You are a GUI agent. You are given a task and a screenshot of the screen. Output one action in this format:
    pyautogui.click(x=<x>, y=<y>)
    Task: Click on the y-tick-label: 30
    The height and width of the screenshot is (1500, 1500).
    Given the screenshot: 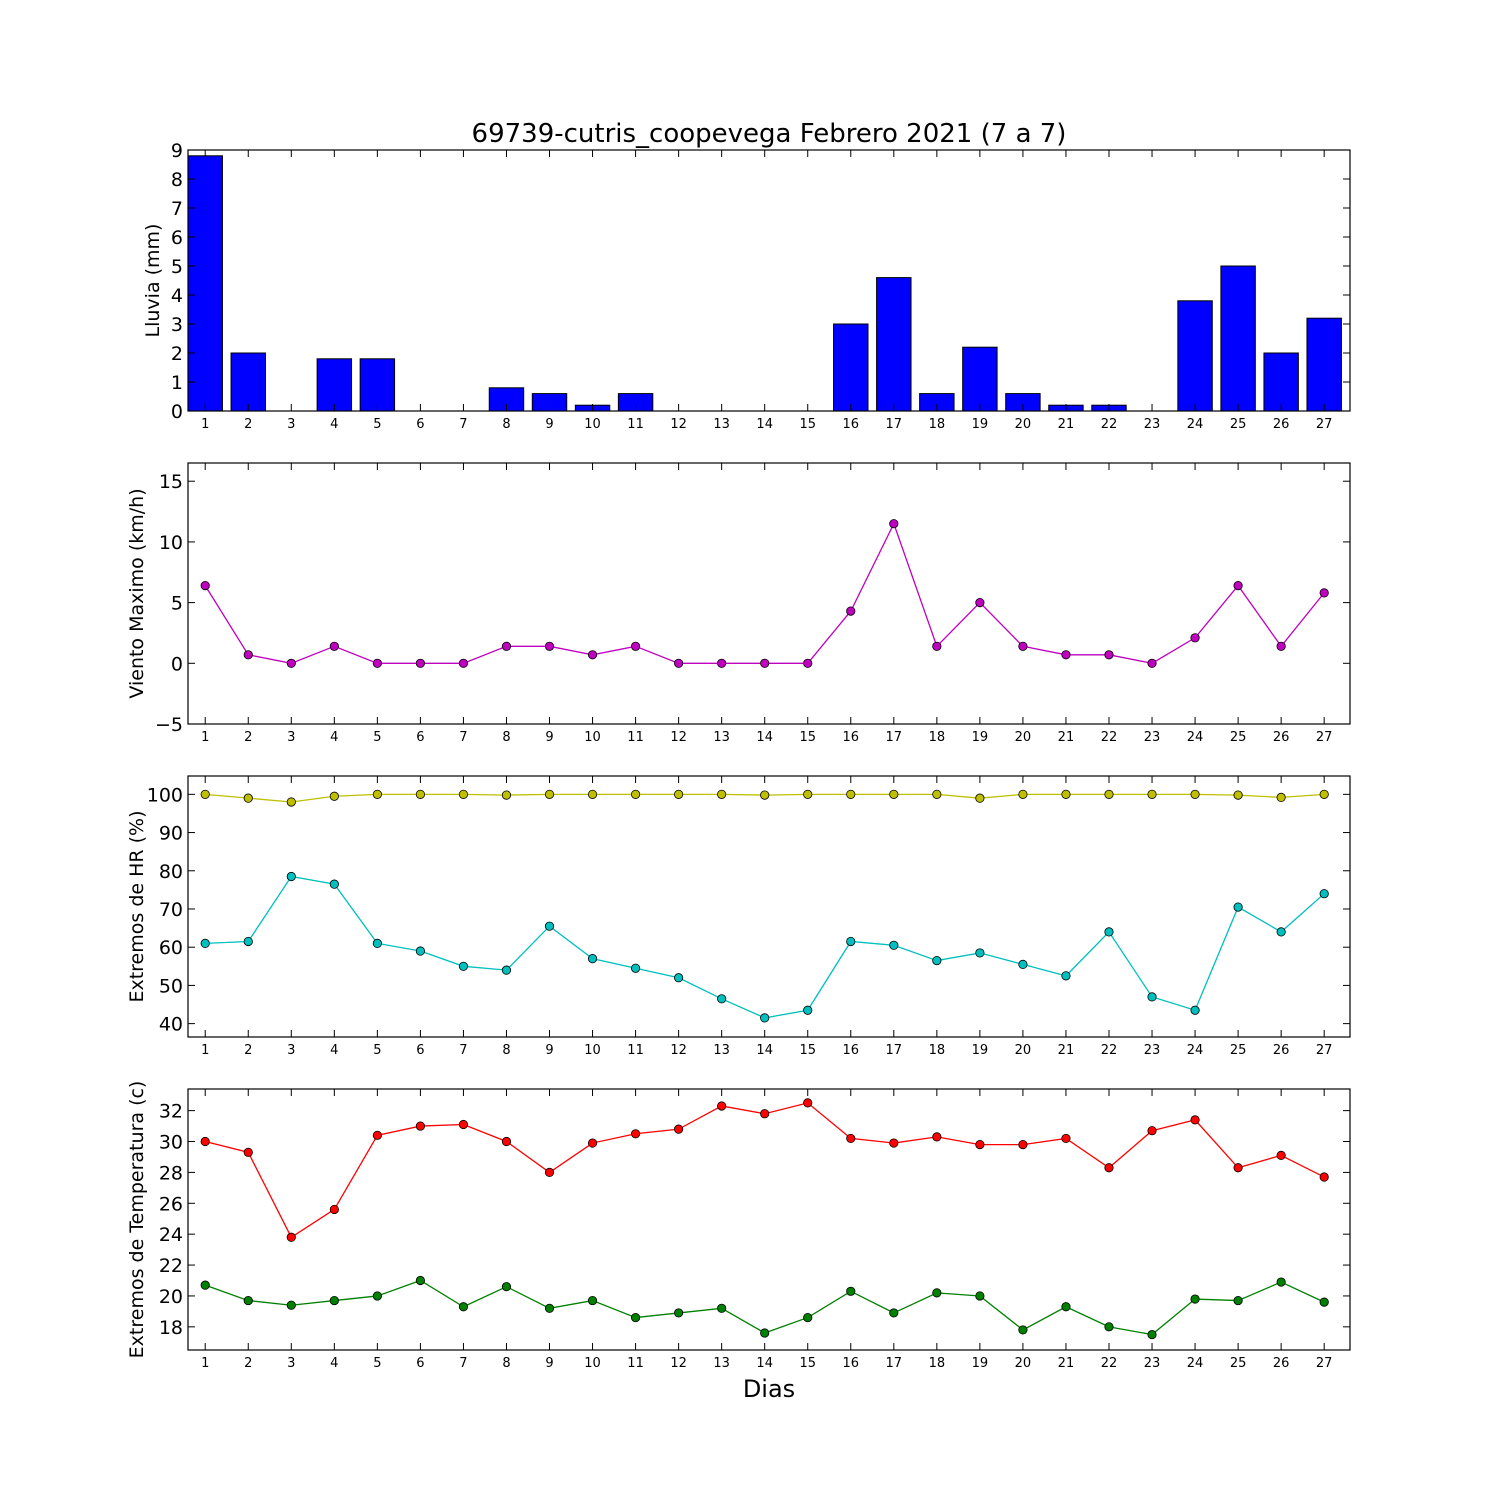 What is the action you would take?
    pyautogui.click(x=171, y=1143)
    